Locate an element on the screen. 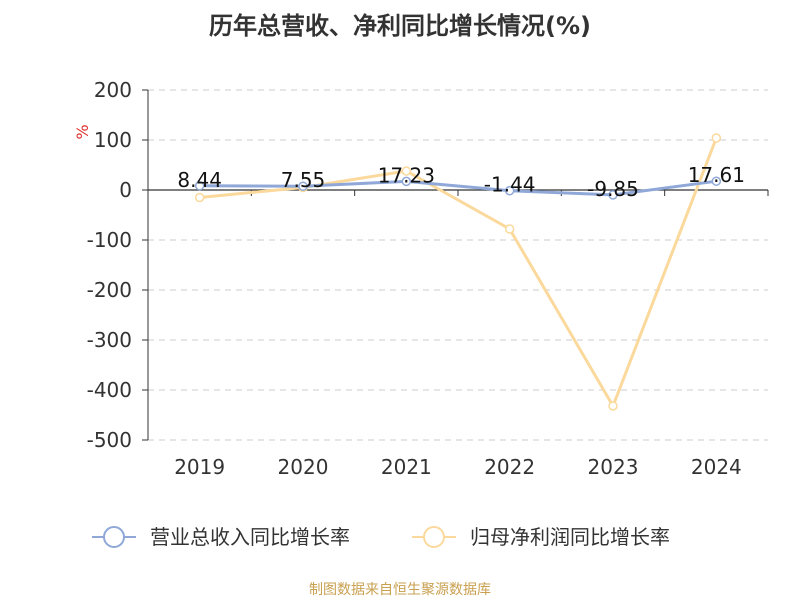 The image size is (800, 600). x-tick-label: 2019 is located at coordinates (199, 467).